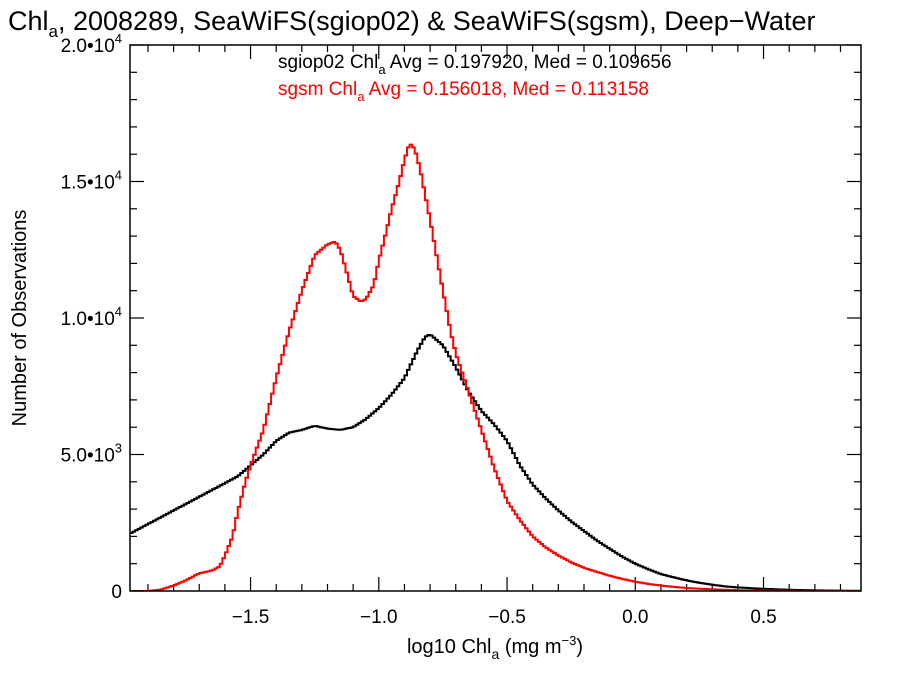  What do you see at coordinates (116, 592) in the screenshot?
I see `y-tick-label: 0` at bounding box center [116, 592].